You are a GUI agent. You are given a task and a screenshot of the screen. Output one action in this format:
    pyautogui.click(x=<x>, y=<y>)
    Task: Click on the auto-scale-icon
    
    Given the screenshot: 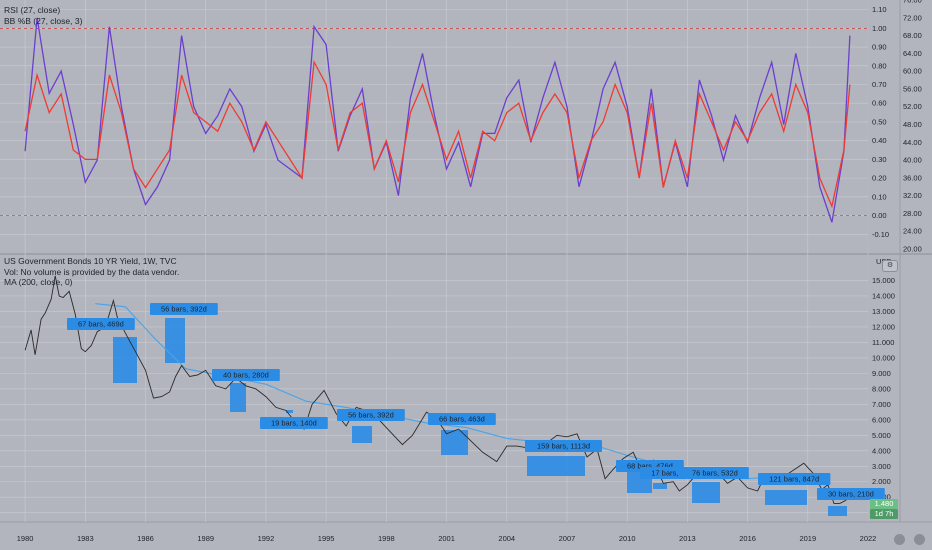 What is the action you would take?
    pyautogui.click(x=919, y=539)
    